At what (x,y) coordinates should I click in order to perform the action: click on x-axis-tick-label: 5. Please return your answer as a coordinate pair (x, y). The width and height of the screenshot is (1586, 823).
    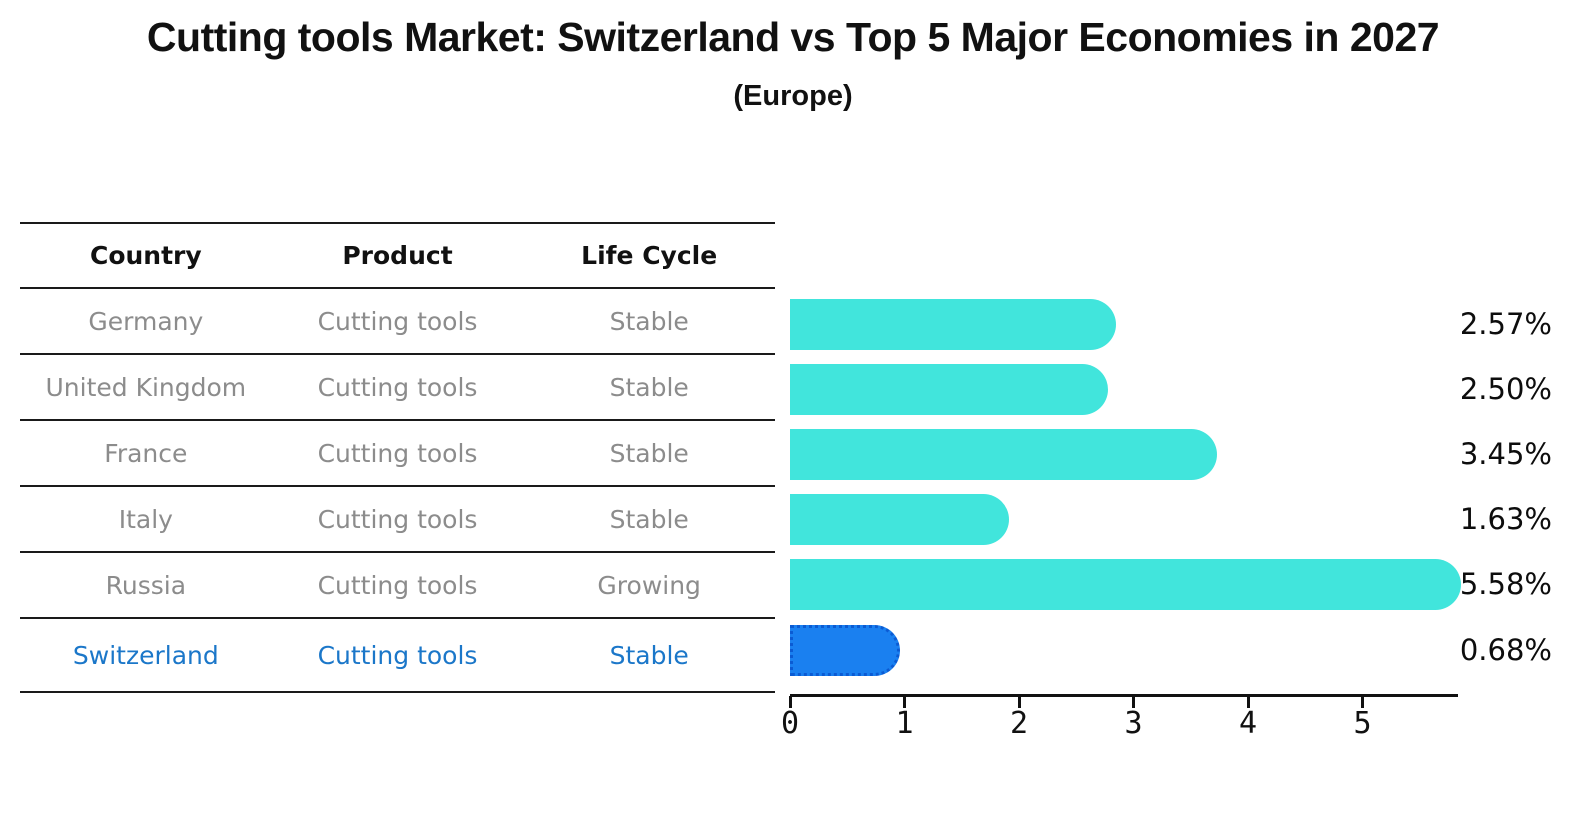
    Looking at the image, I should click on (1362, 723).